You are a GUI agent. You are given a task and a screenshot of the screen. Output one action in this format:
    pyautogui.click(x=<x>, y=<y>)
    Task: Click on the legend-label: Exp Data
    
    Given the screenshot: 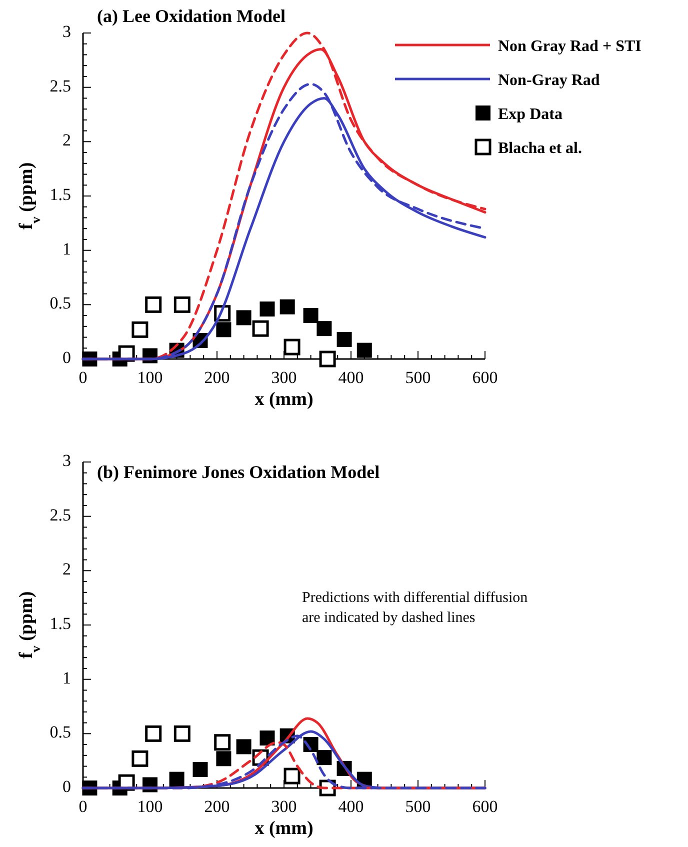 What is the action you would take?
    pyautogui.click(x=530, y=114)
    